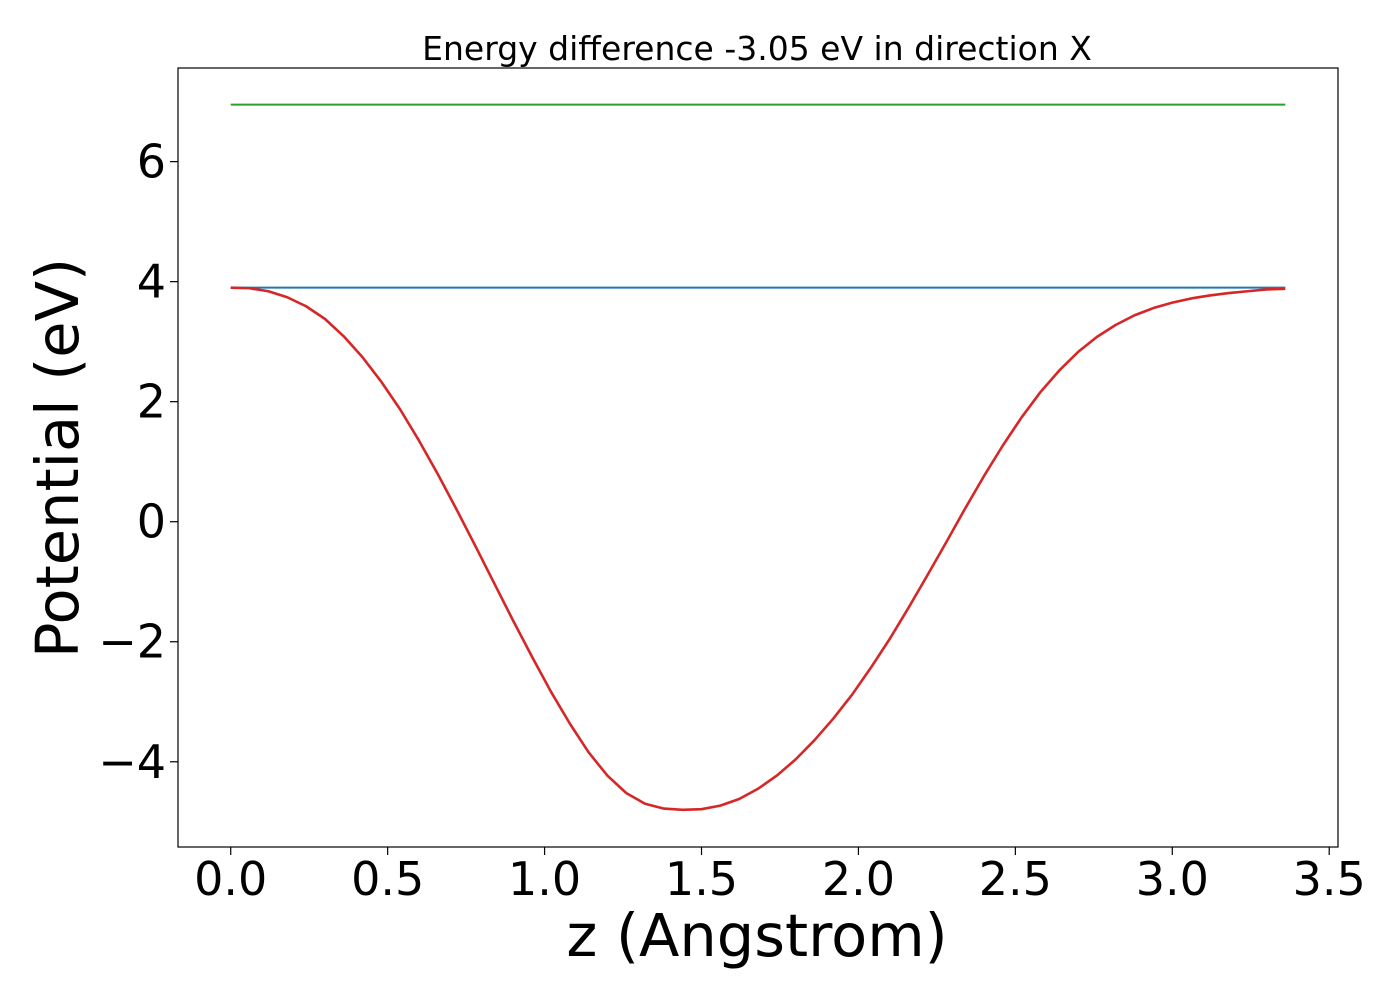 The width and height of the screenshot is (1400, 1000). Describe the element at coordinates (138, 462) in the screenshot. I see `y-axis: −4 −2 0 2 4 6` at that location.